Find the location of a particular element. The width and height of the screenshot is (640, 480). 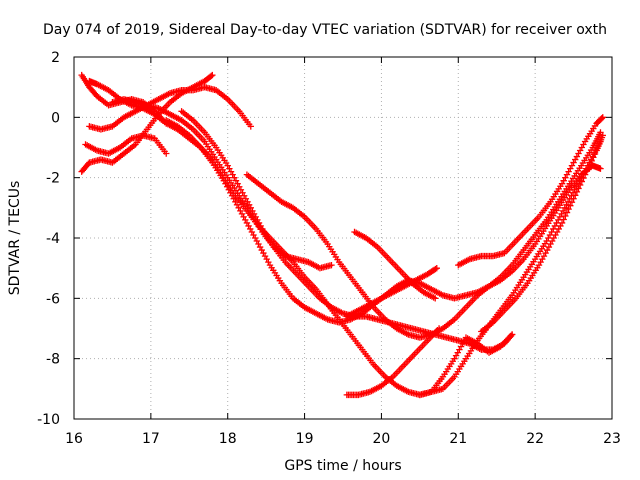

y-tick-label: -4 is located at coordinates (53, 239).